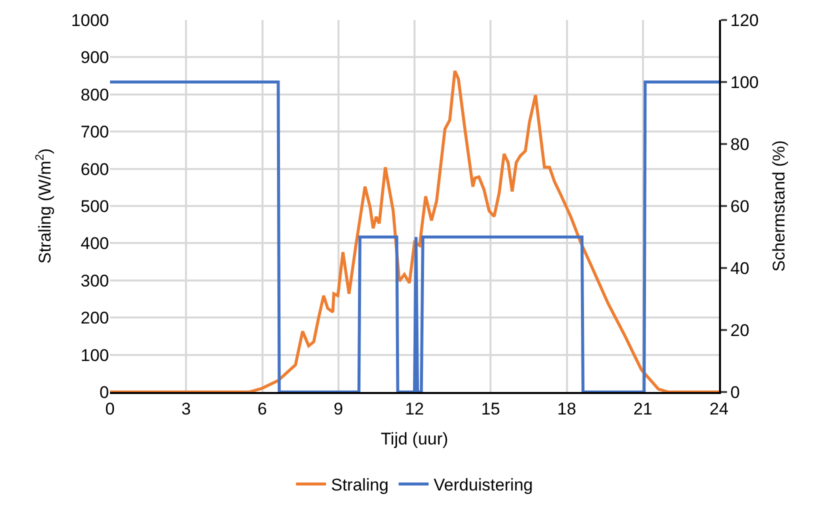 Image resolution: width=819 pixels, height=515 pixels. Describe the element at coordinates (94, 58) in the screenshot. I see `y-tick-label: 900` at that location.